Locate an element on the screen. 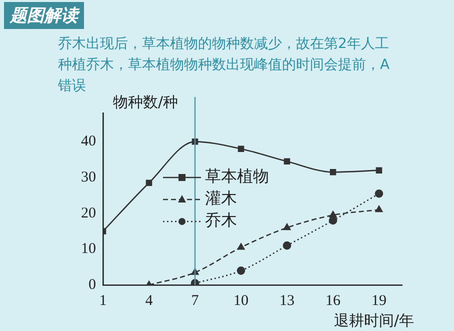  y-tick-label: 20 is located at coordinates (88, 213).